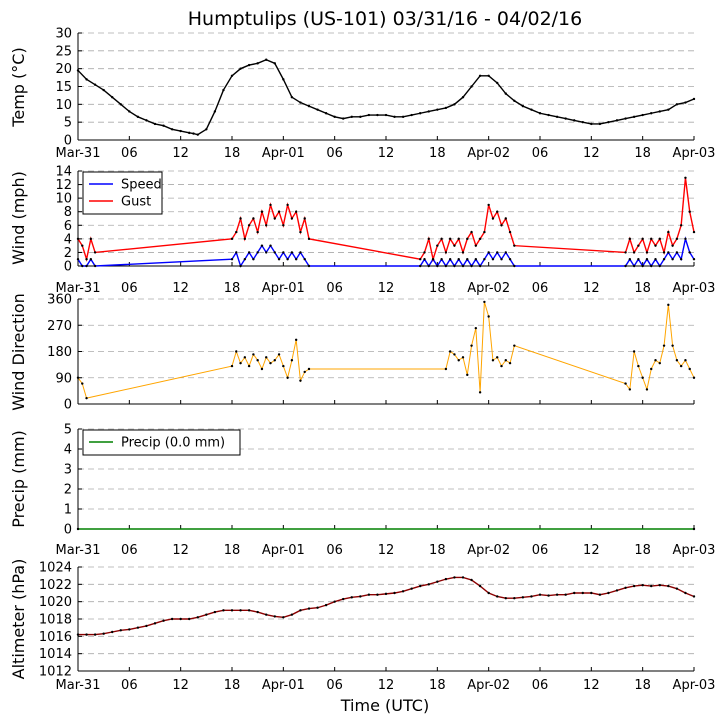 The image size is (726, 725). Describe the element at coordinates (63, 105) in the screenshot. I see `y-tick-label: 10` at that location.